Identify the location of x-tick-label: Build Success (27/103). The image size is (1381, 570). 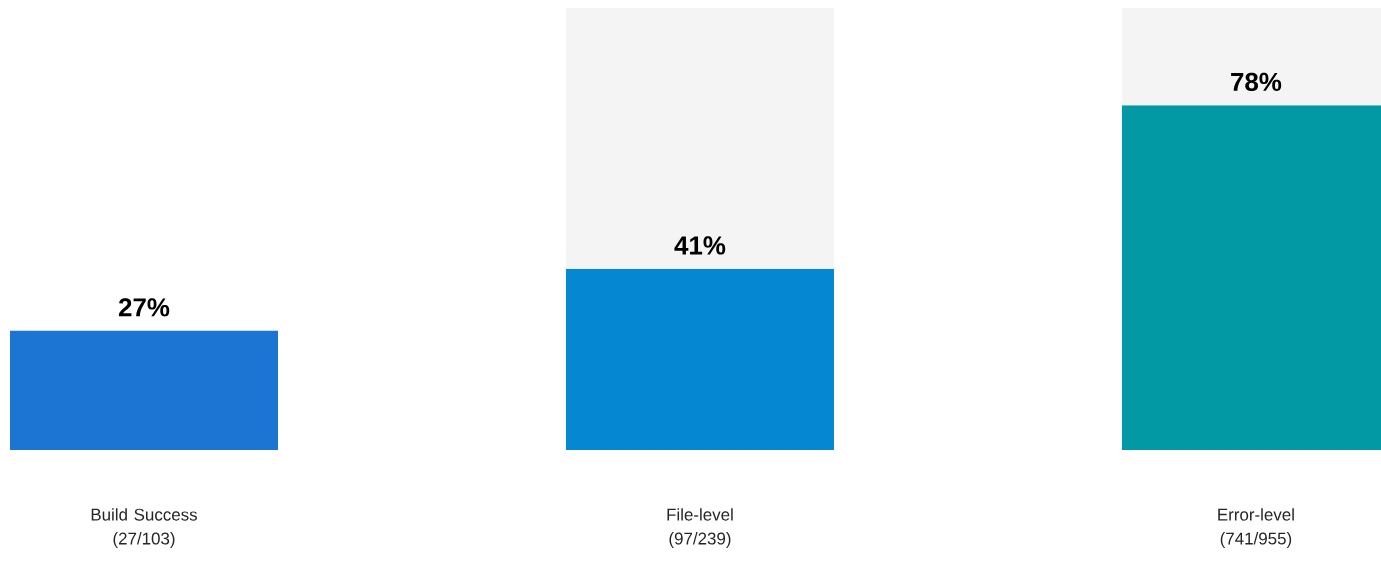
(144, 528).